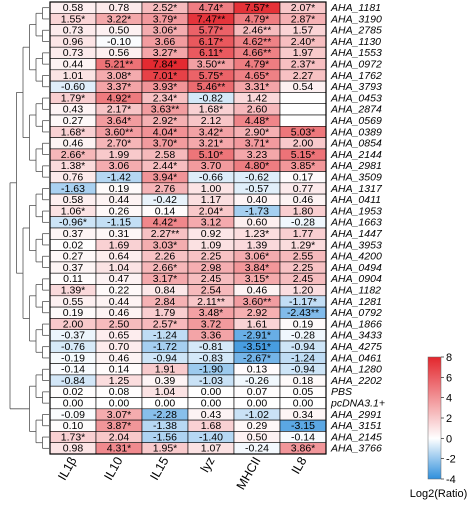  I want to click on cell-value: 1.39*, so click(73, 291).